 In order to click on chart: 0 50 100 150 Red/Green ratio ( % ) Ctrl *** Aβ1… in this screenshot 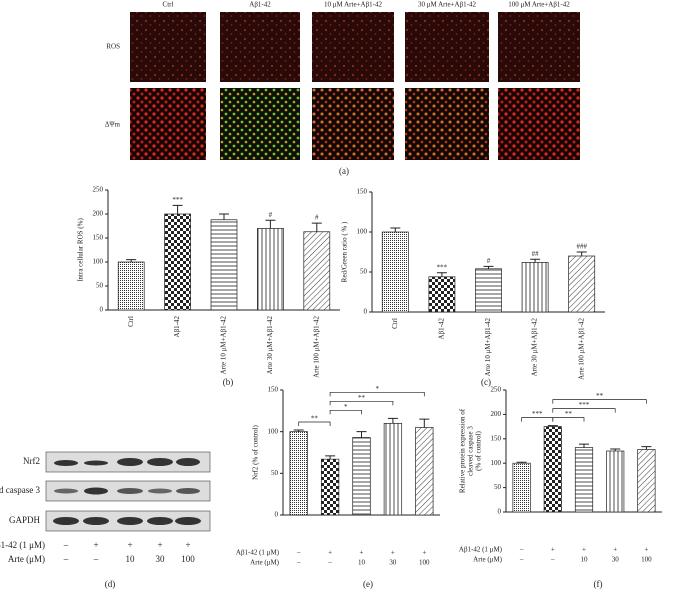, I will do `click(473, 287)`.